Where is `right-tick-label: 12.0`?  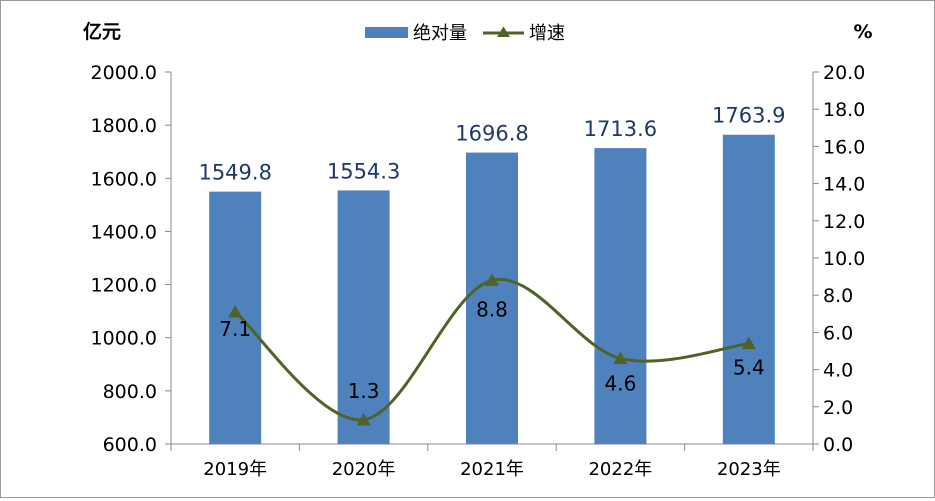
right-tick-label: 12.0 is located at coordinates (844, 222).